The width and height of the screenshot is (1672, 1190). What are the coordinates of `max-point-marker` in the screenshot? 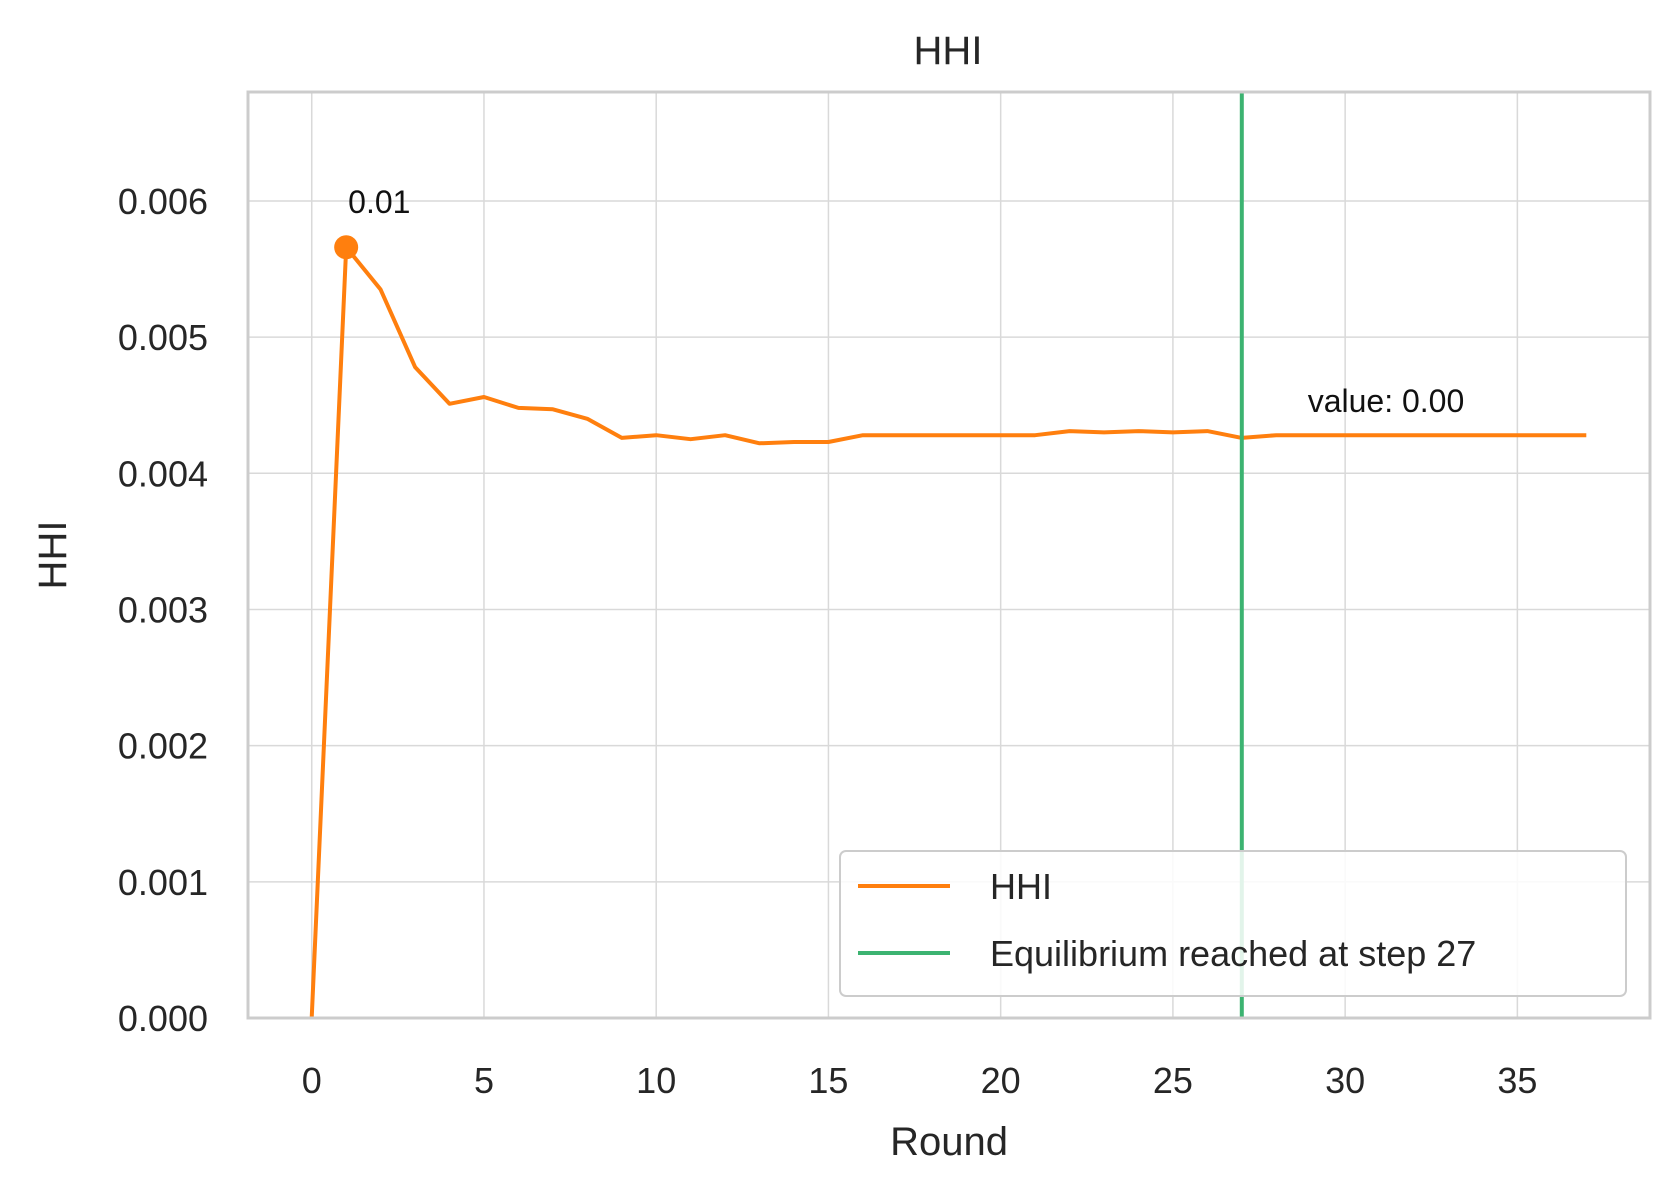 It's located at (346, 247).